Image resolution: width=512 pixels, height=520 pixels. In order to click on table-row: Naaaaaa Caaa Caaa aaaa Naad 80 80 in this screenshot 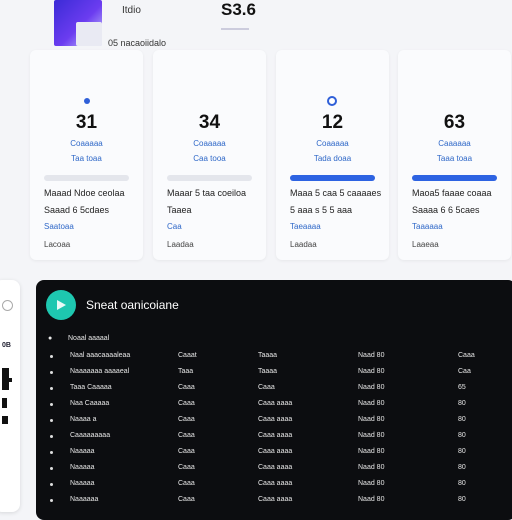, I will do `click(274, 503)`.